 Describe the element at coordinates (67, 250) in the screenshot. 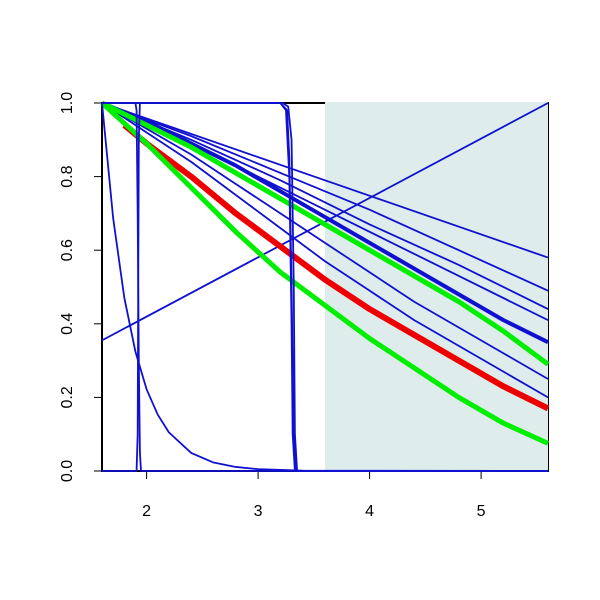

I see `y-tick-label: 0.6` at that location.